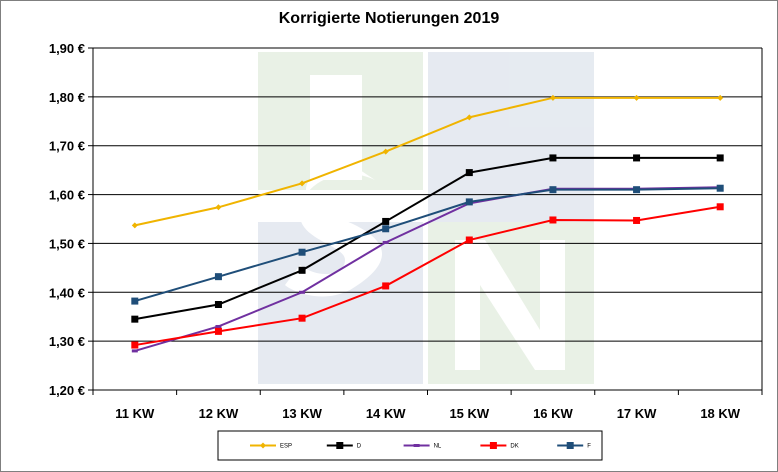 Image resolution: width=778 pixels, height=472 pixels. Describe the element at coordinates (135, 413) in the screenshot. I see `x-tick-label: 11 KW` at that location.